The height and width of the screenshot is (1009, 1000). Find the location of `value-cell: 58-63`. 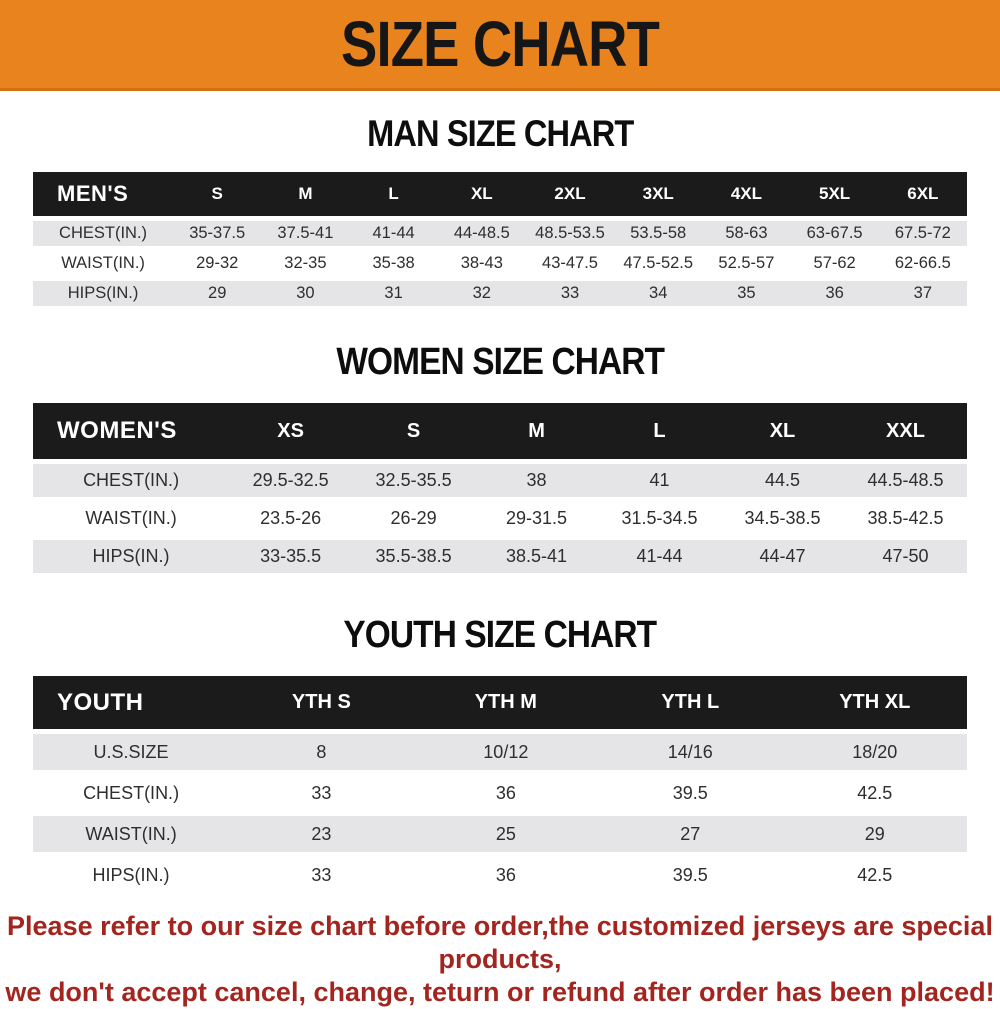

value-cell: 58-63 is located at coordinates (746, 233).